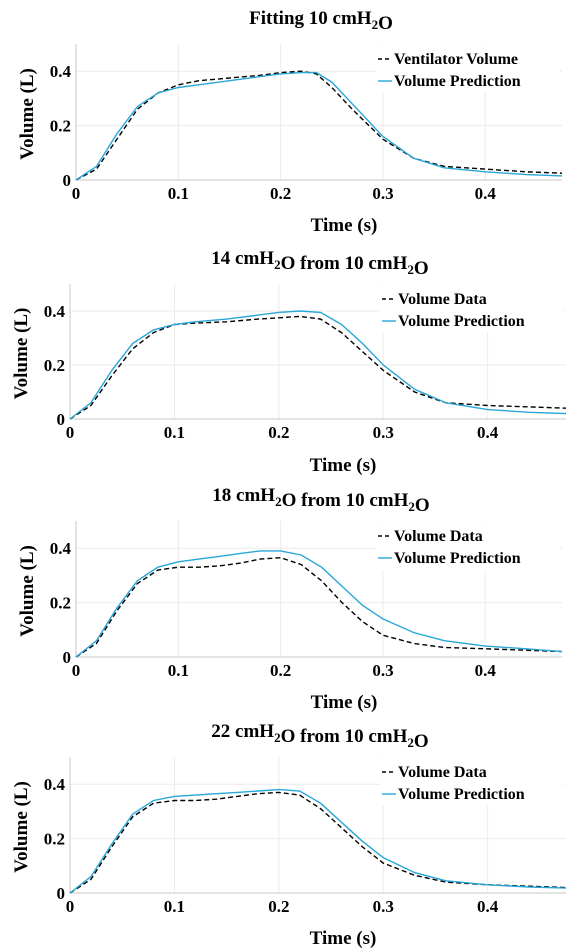 This screenshot has width=566, height=949. I want to click on legend: Ventilator Volume Volume Prediction, so click(468, 69).